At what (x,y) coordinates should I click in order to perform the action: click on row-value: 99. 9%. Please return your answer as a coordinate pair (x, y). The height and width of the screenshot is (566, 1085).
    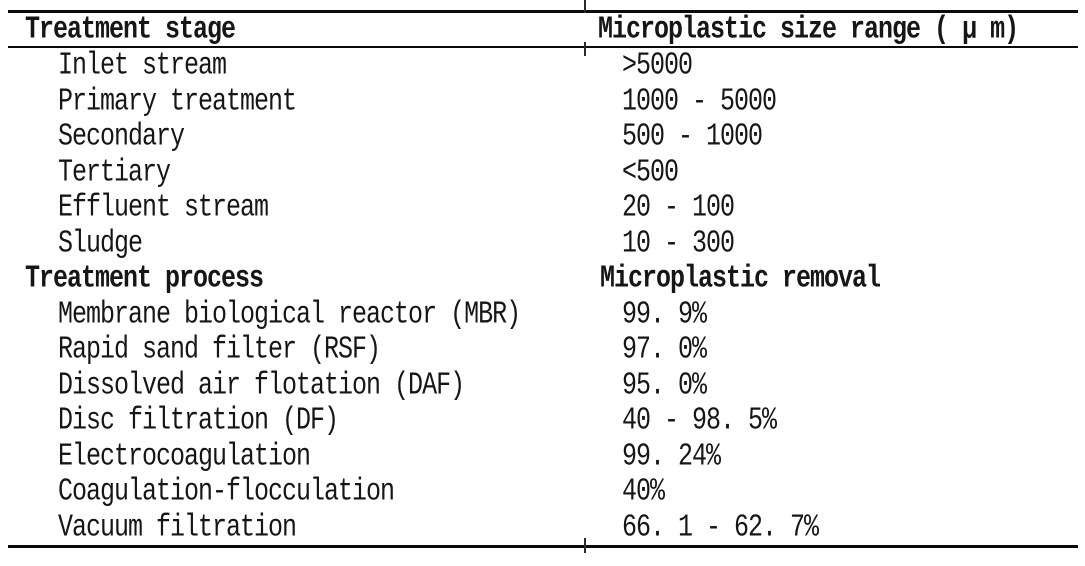
    Looking at the image, I should click on (841, 314).